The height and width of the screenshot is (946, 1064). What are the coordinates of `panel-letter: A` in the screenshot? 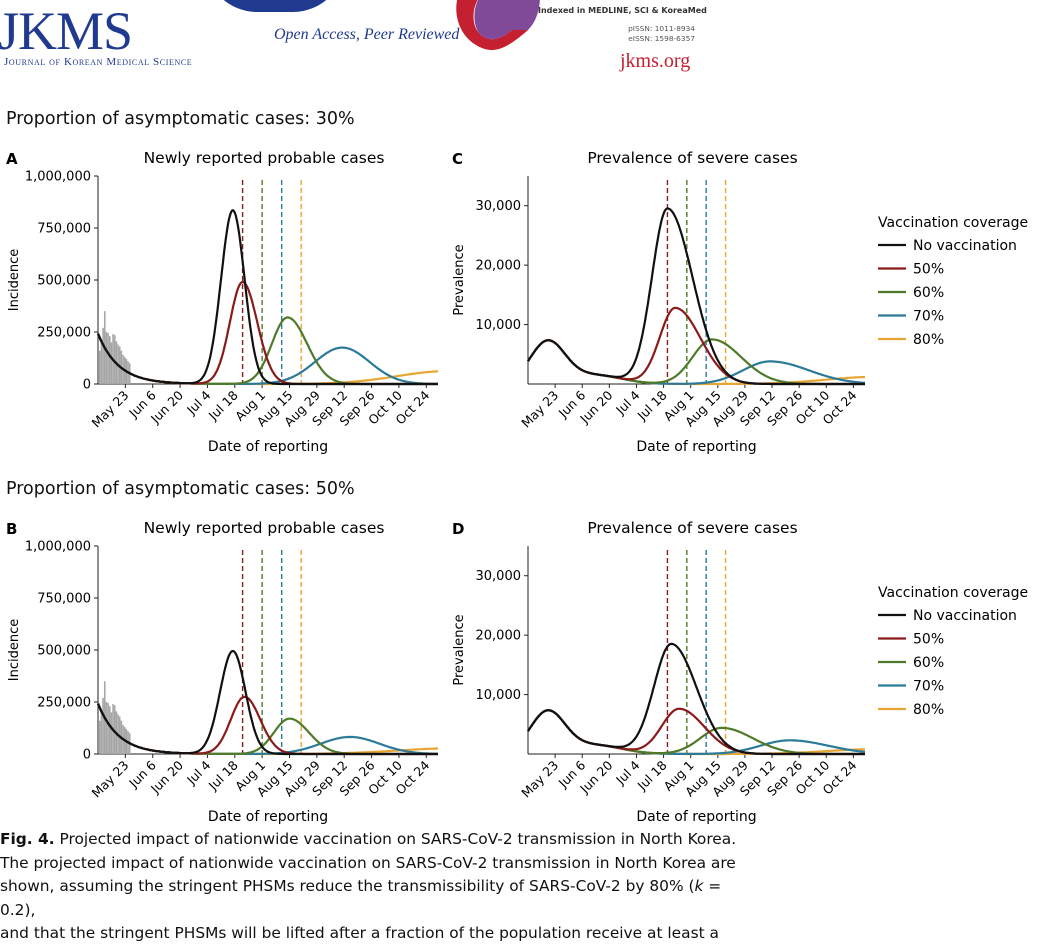 It's located at (12, 159).